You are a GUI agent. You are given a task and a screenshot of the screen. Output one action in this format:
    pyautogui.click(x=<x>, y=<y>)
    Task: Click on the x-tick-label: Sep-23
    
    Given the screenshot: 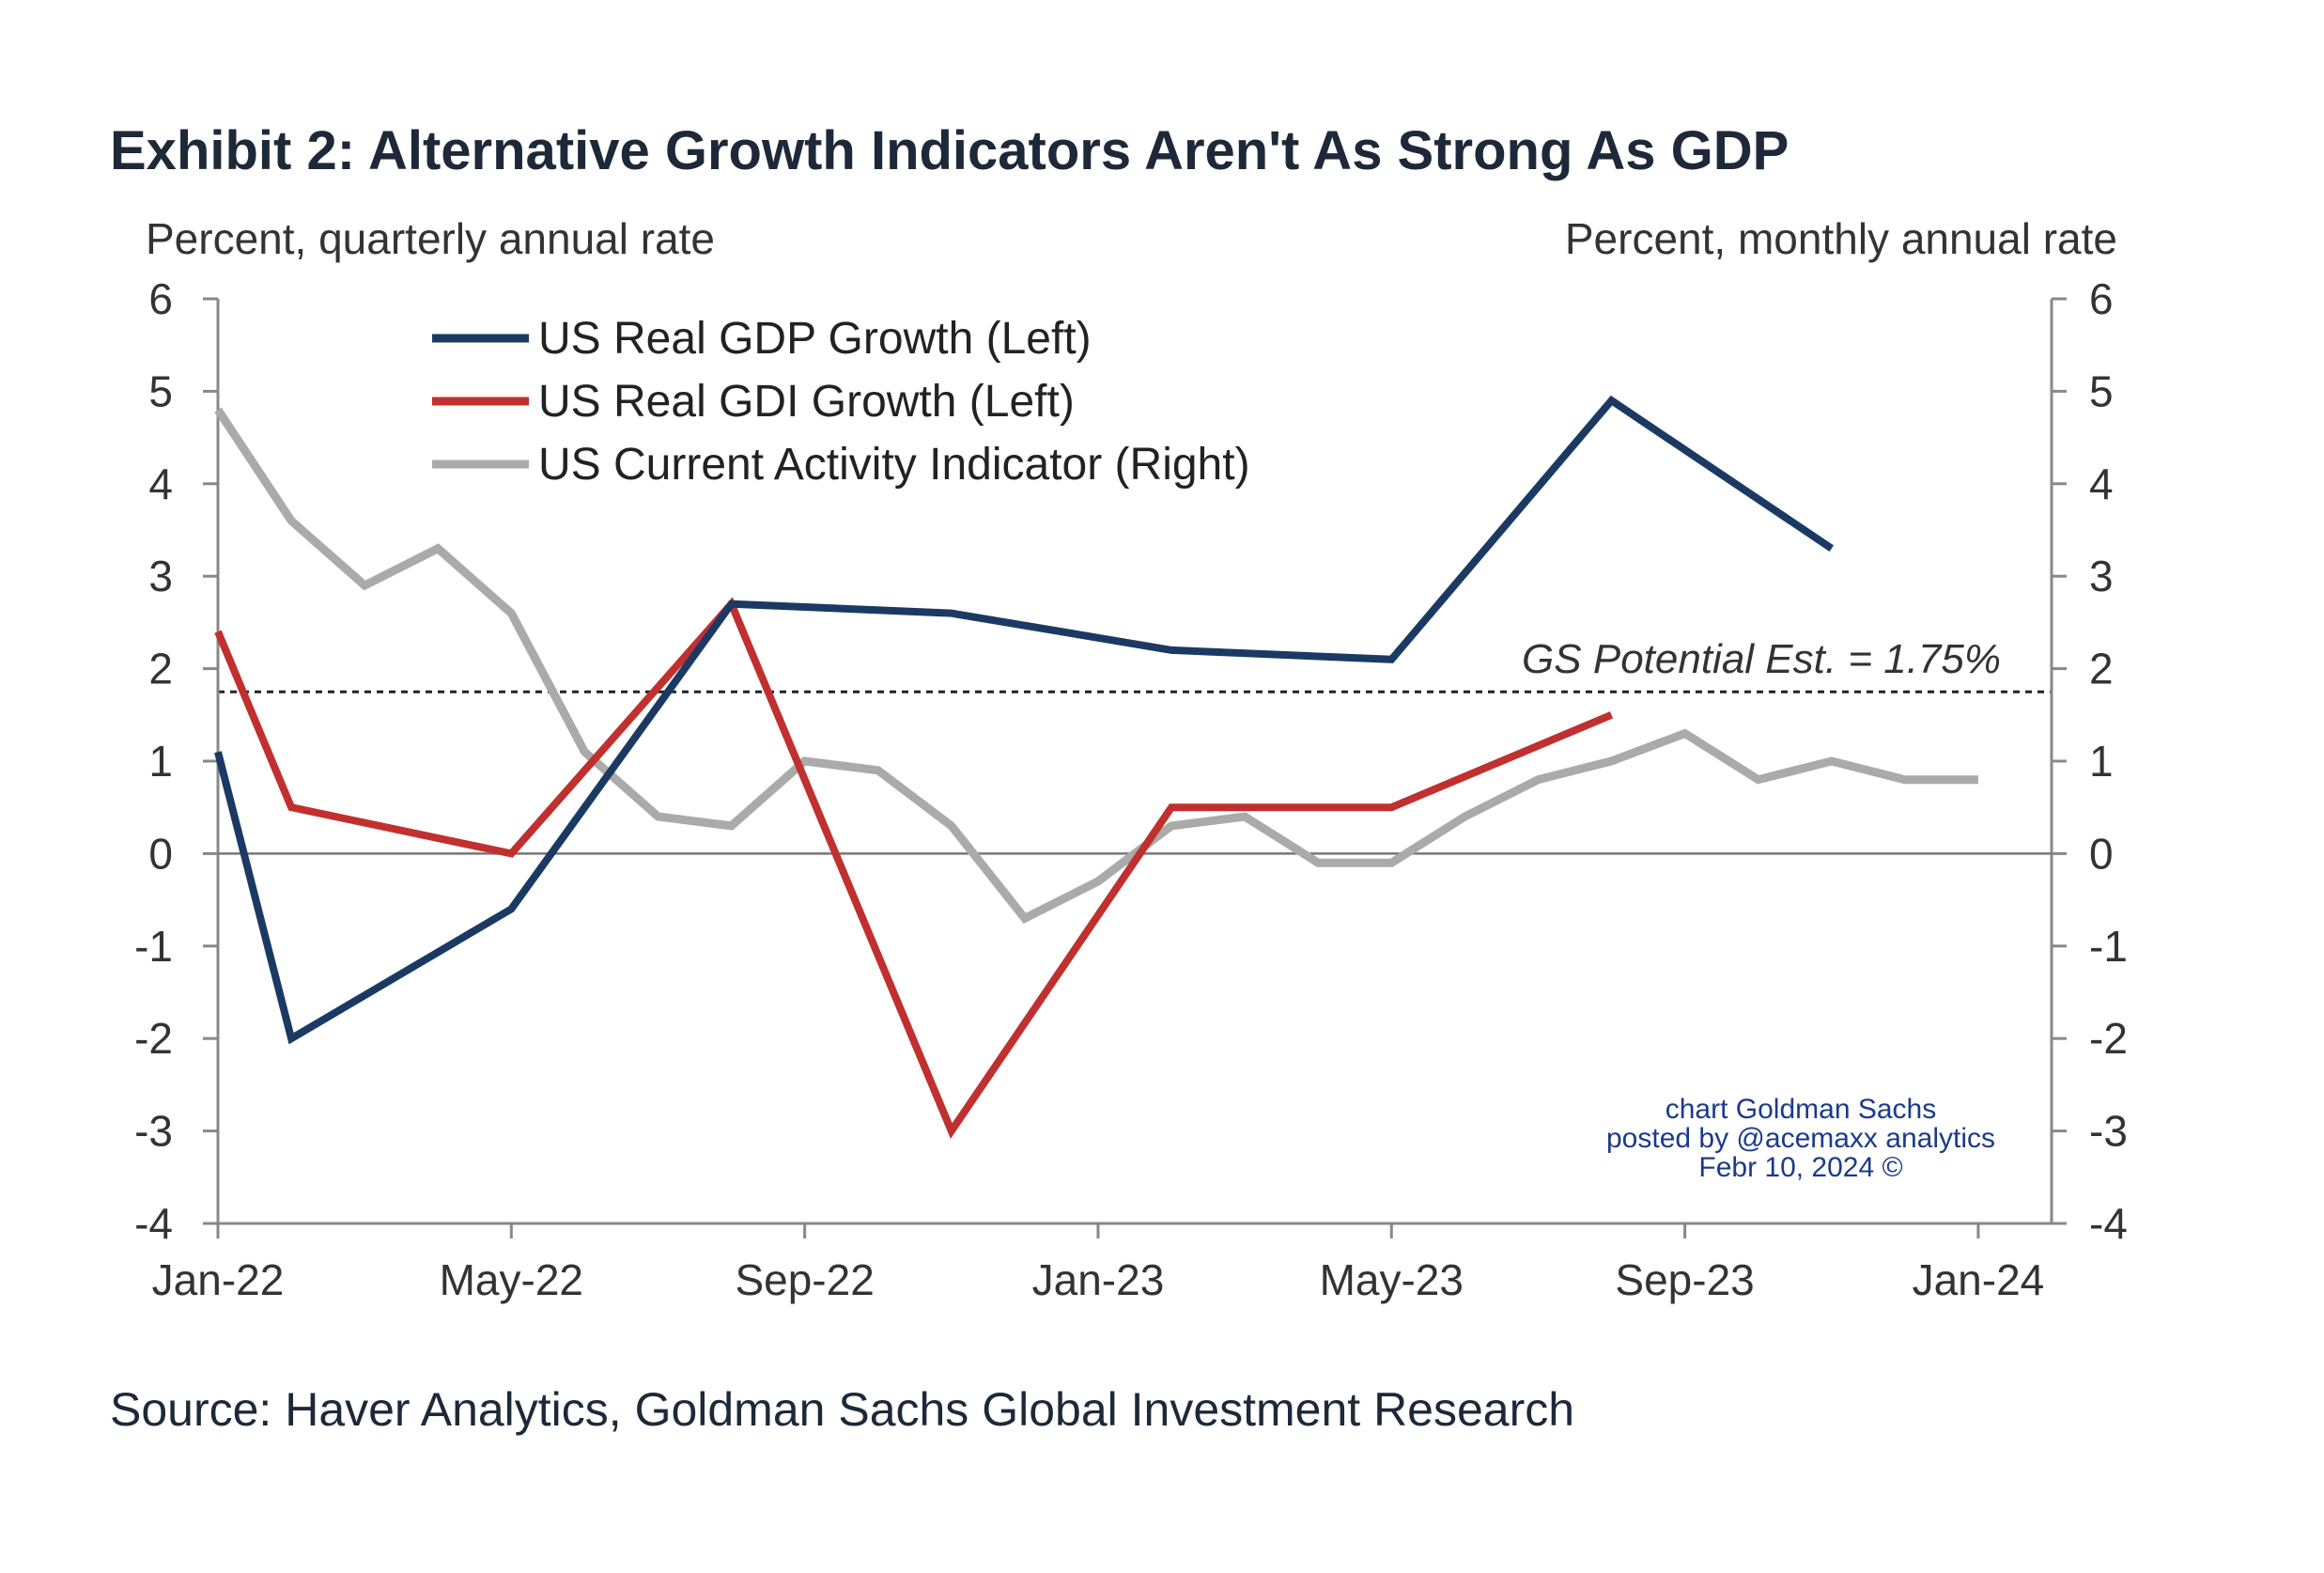 What is the action you would take?
    pyautogui.click(x=1684, y=1279)
    